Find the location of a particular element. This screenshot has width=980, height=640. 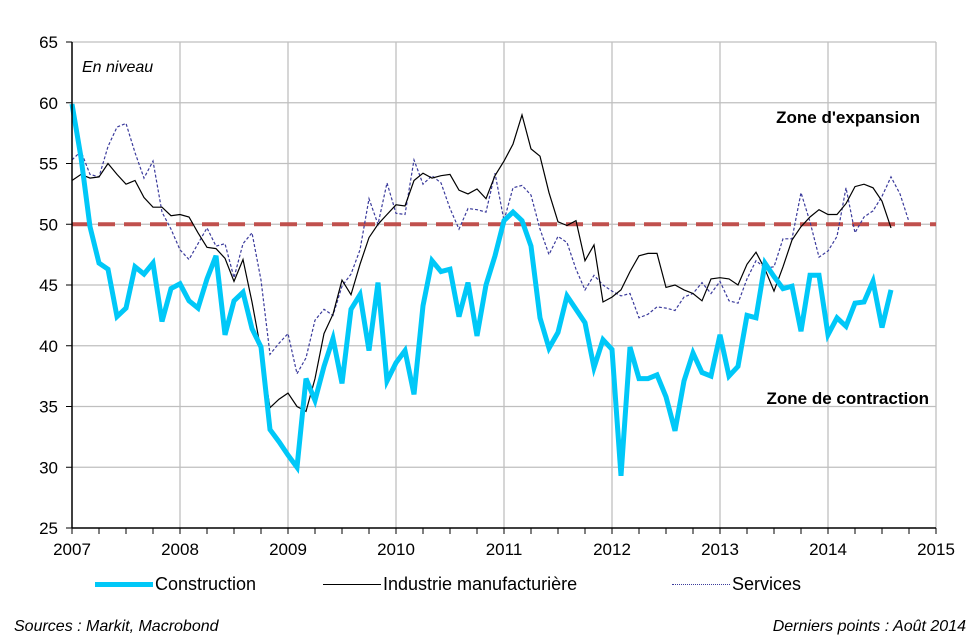

y-tick-label: 30 is located at coordinates (48, 467).